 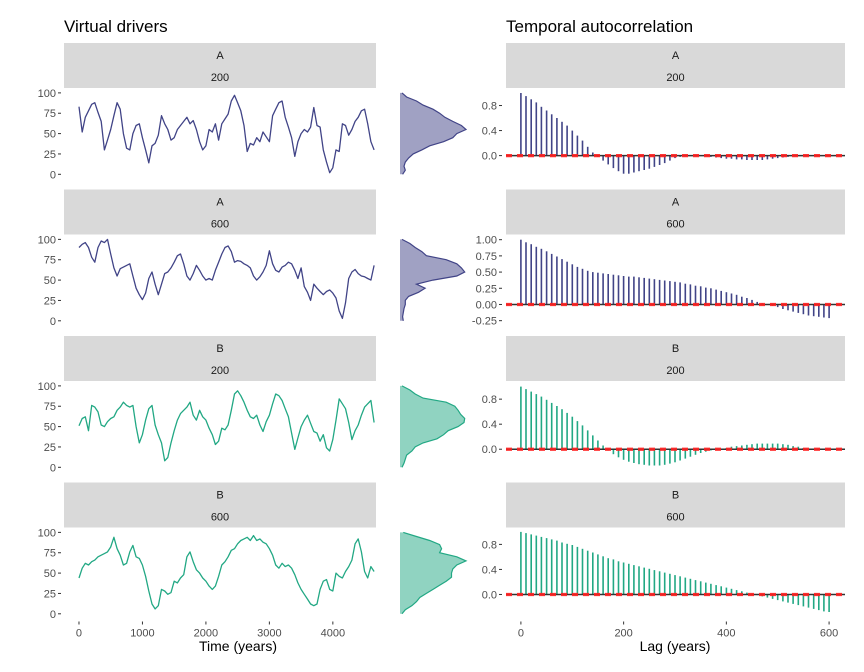 What do you see at coordinates (675, 518) in the screenshot?
I see `acf-strip-label-period: 600` at bounding box center [675, 518].